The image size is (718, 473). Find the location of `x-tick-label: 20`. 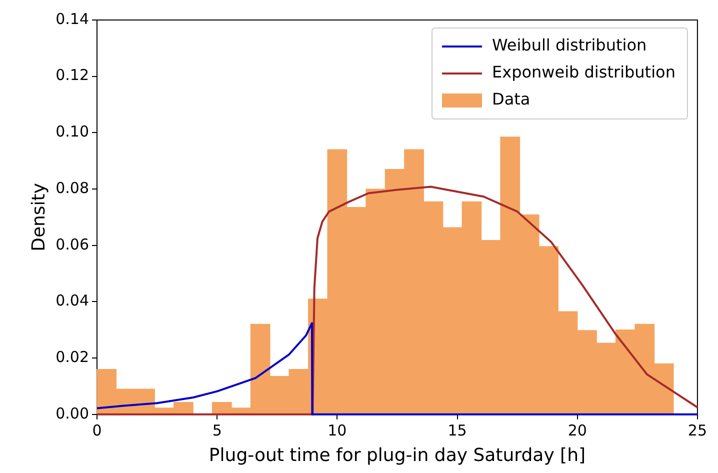

x-tick-label: 20 is located at coordinates (577, 430).